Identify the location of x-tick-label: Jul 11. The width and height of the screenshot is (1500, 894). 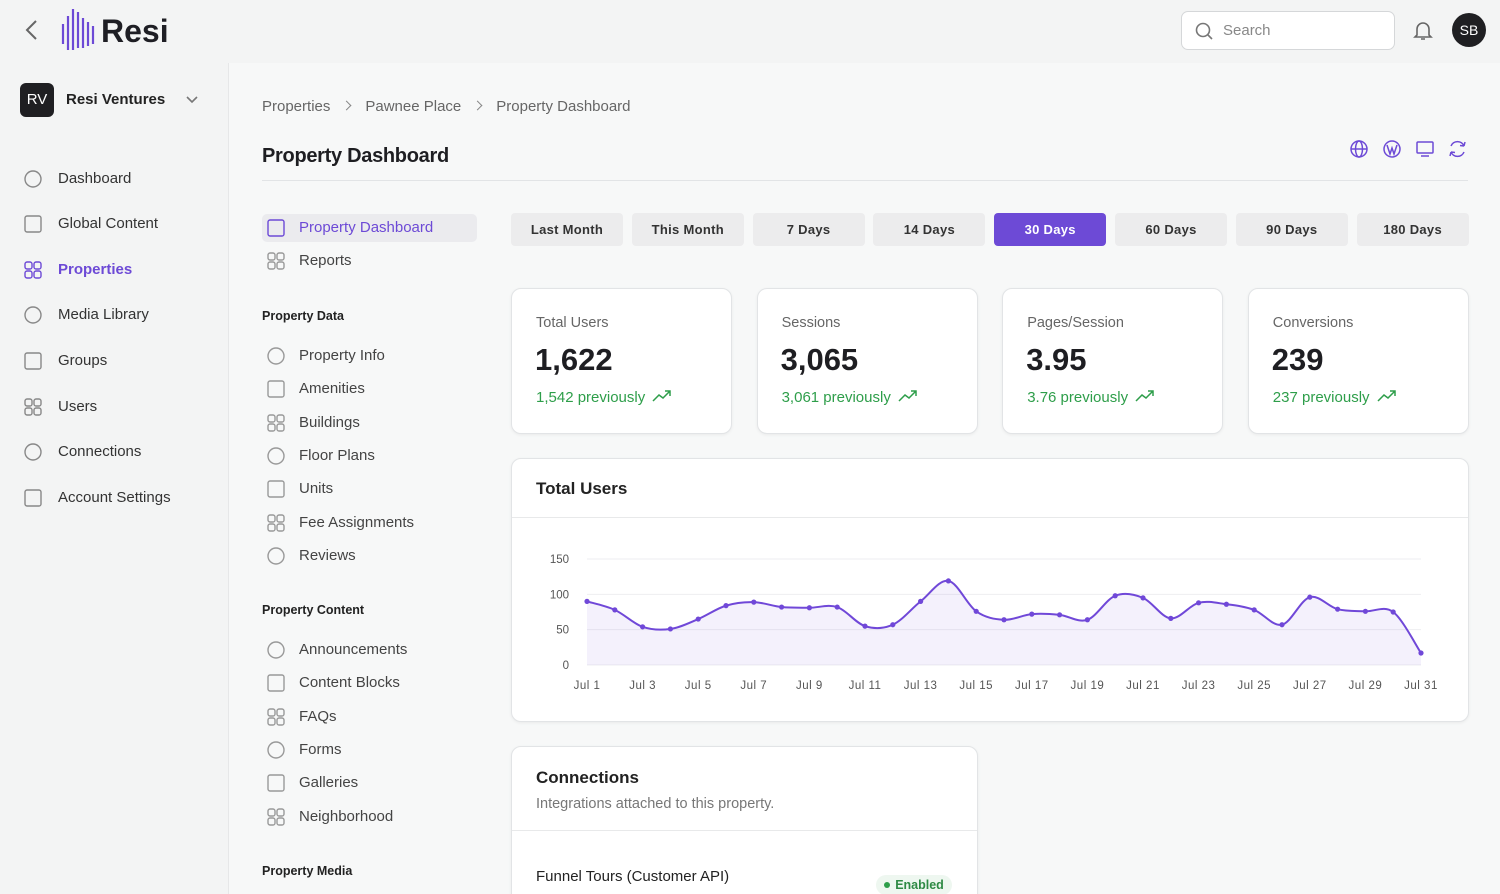
(865, 686).